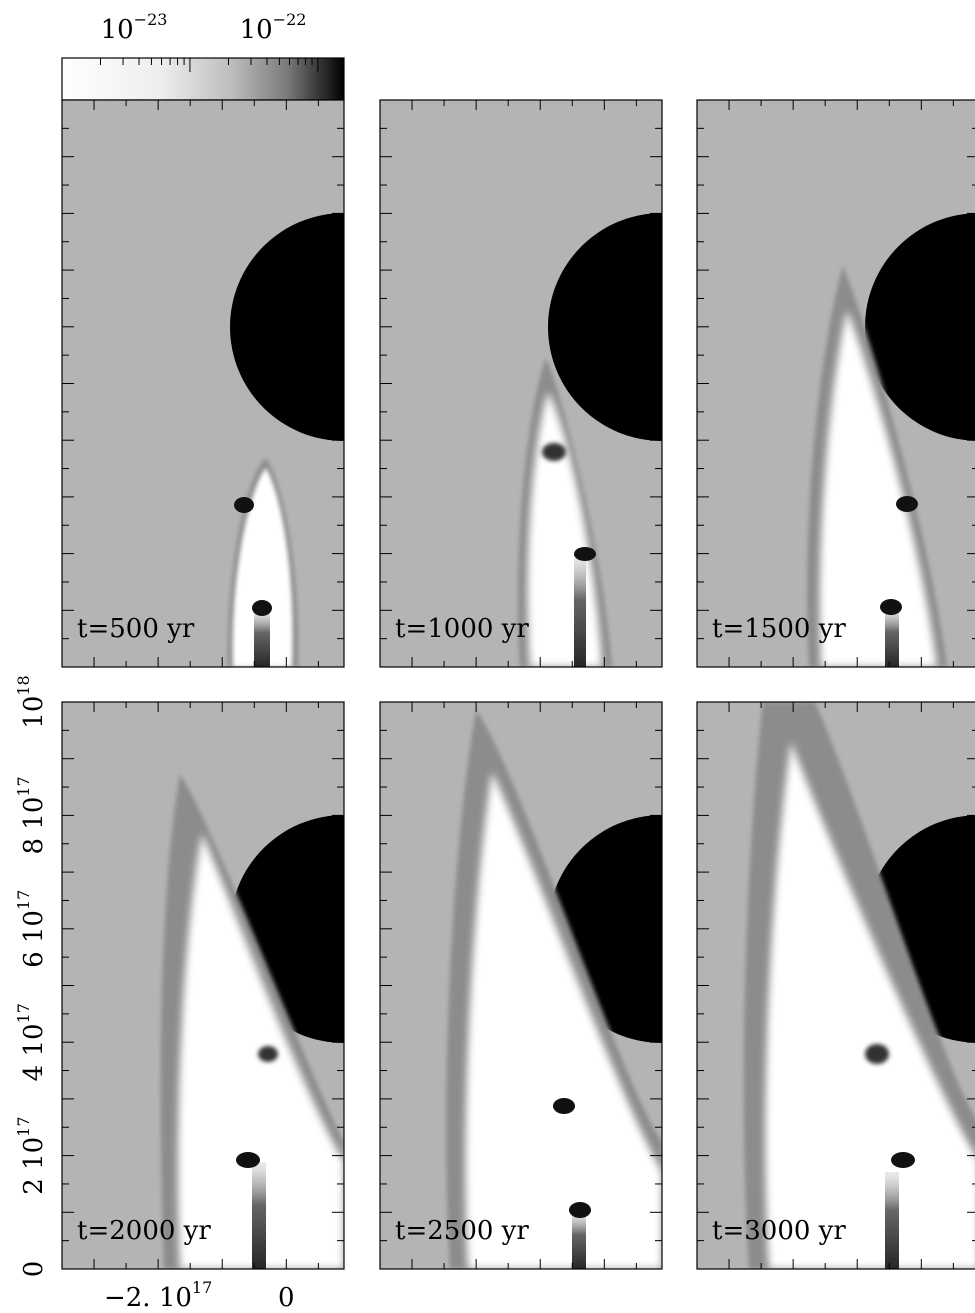 The width and height of the screenshot is (975, 1313). I want to click on y-tick-label: 4 1017, so click(31, 1042).